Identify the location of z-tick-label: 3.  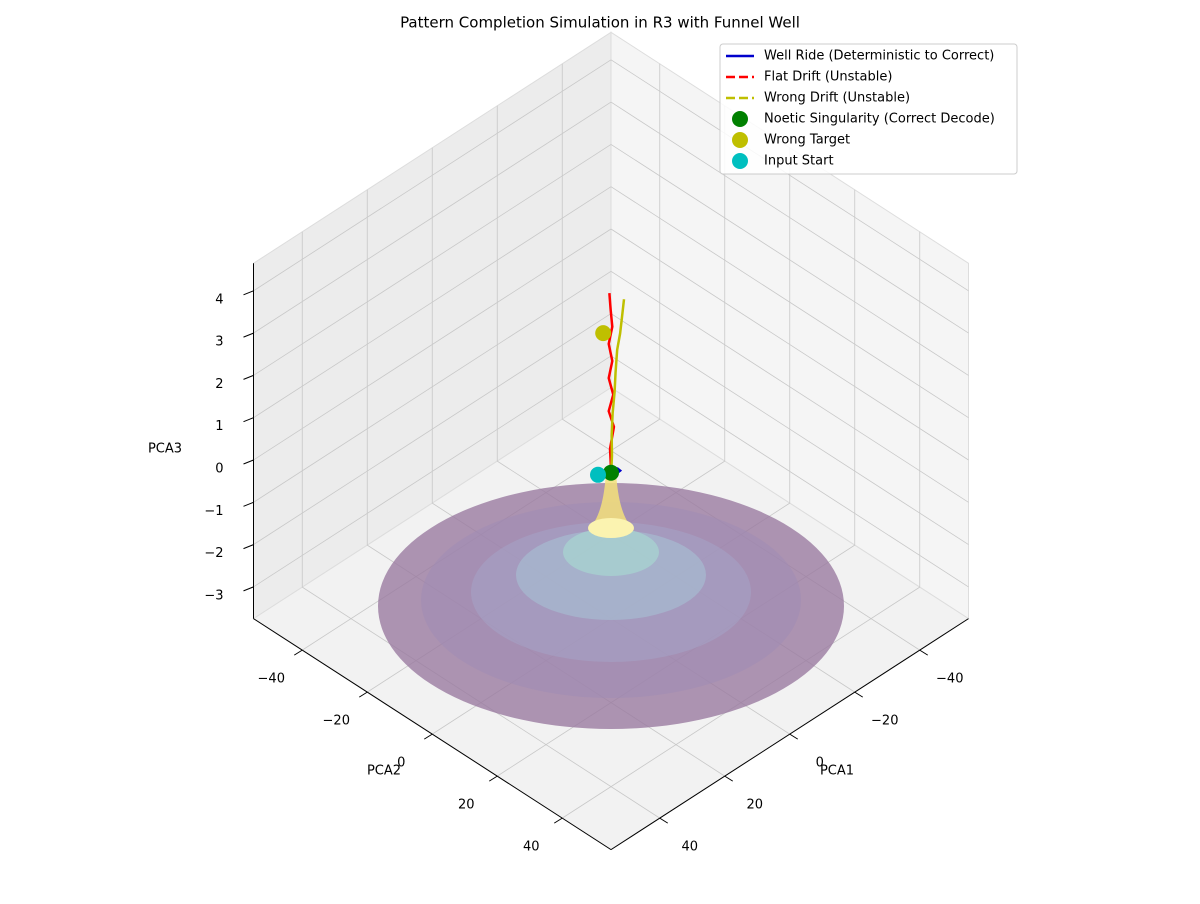
(219, 342).